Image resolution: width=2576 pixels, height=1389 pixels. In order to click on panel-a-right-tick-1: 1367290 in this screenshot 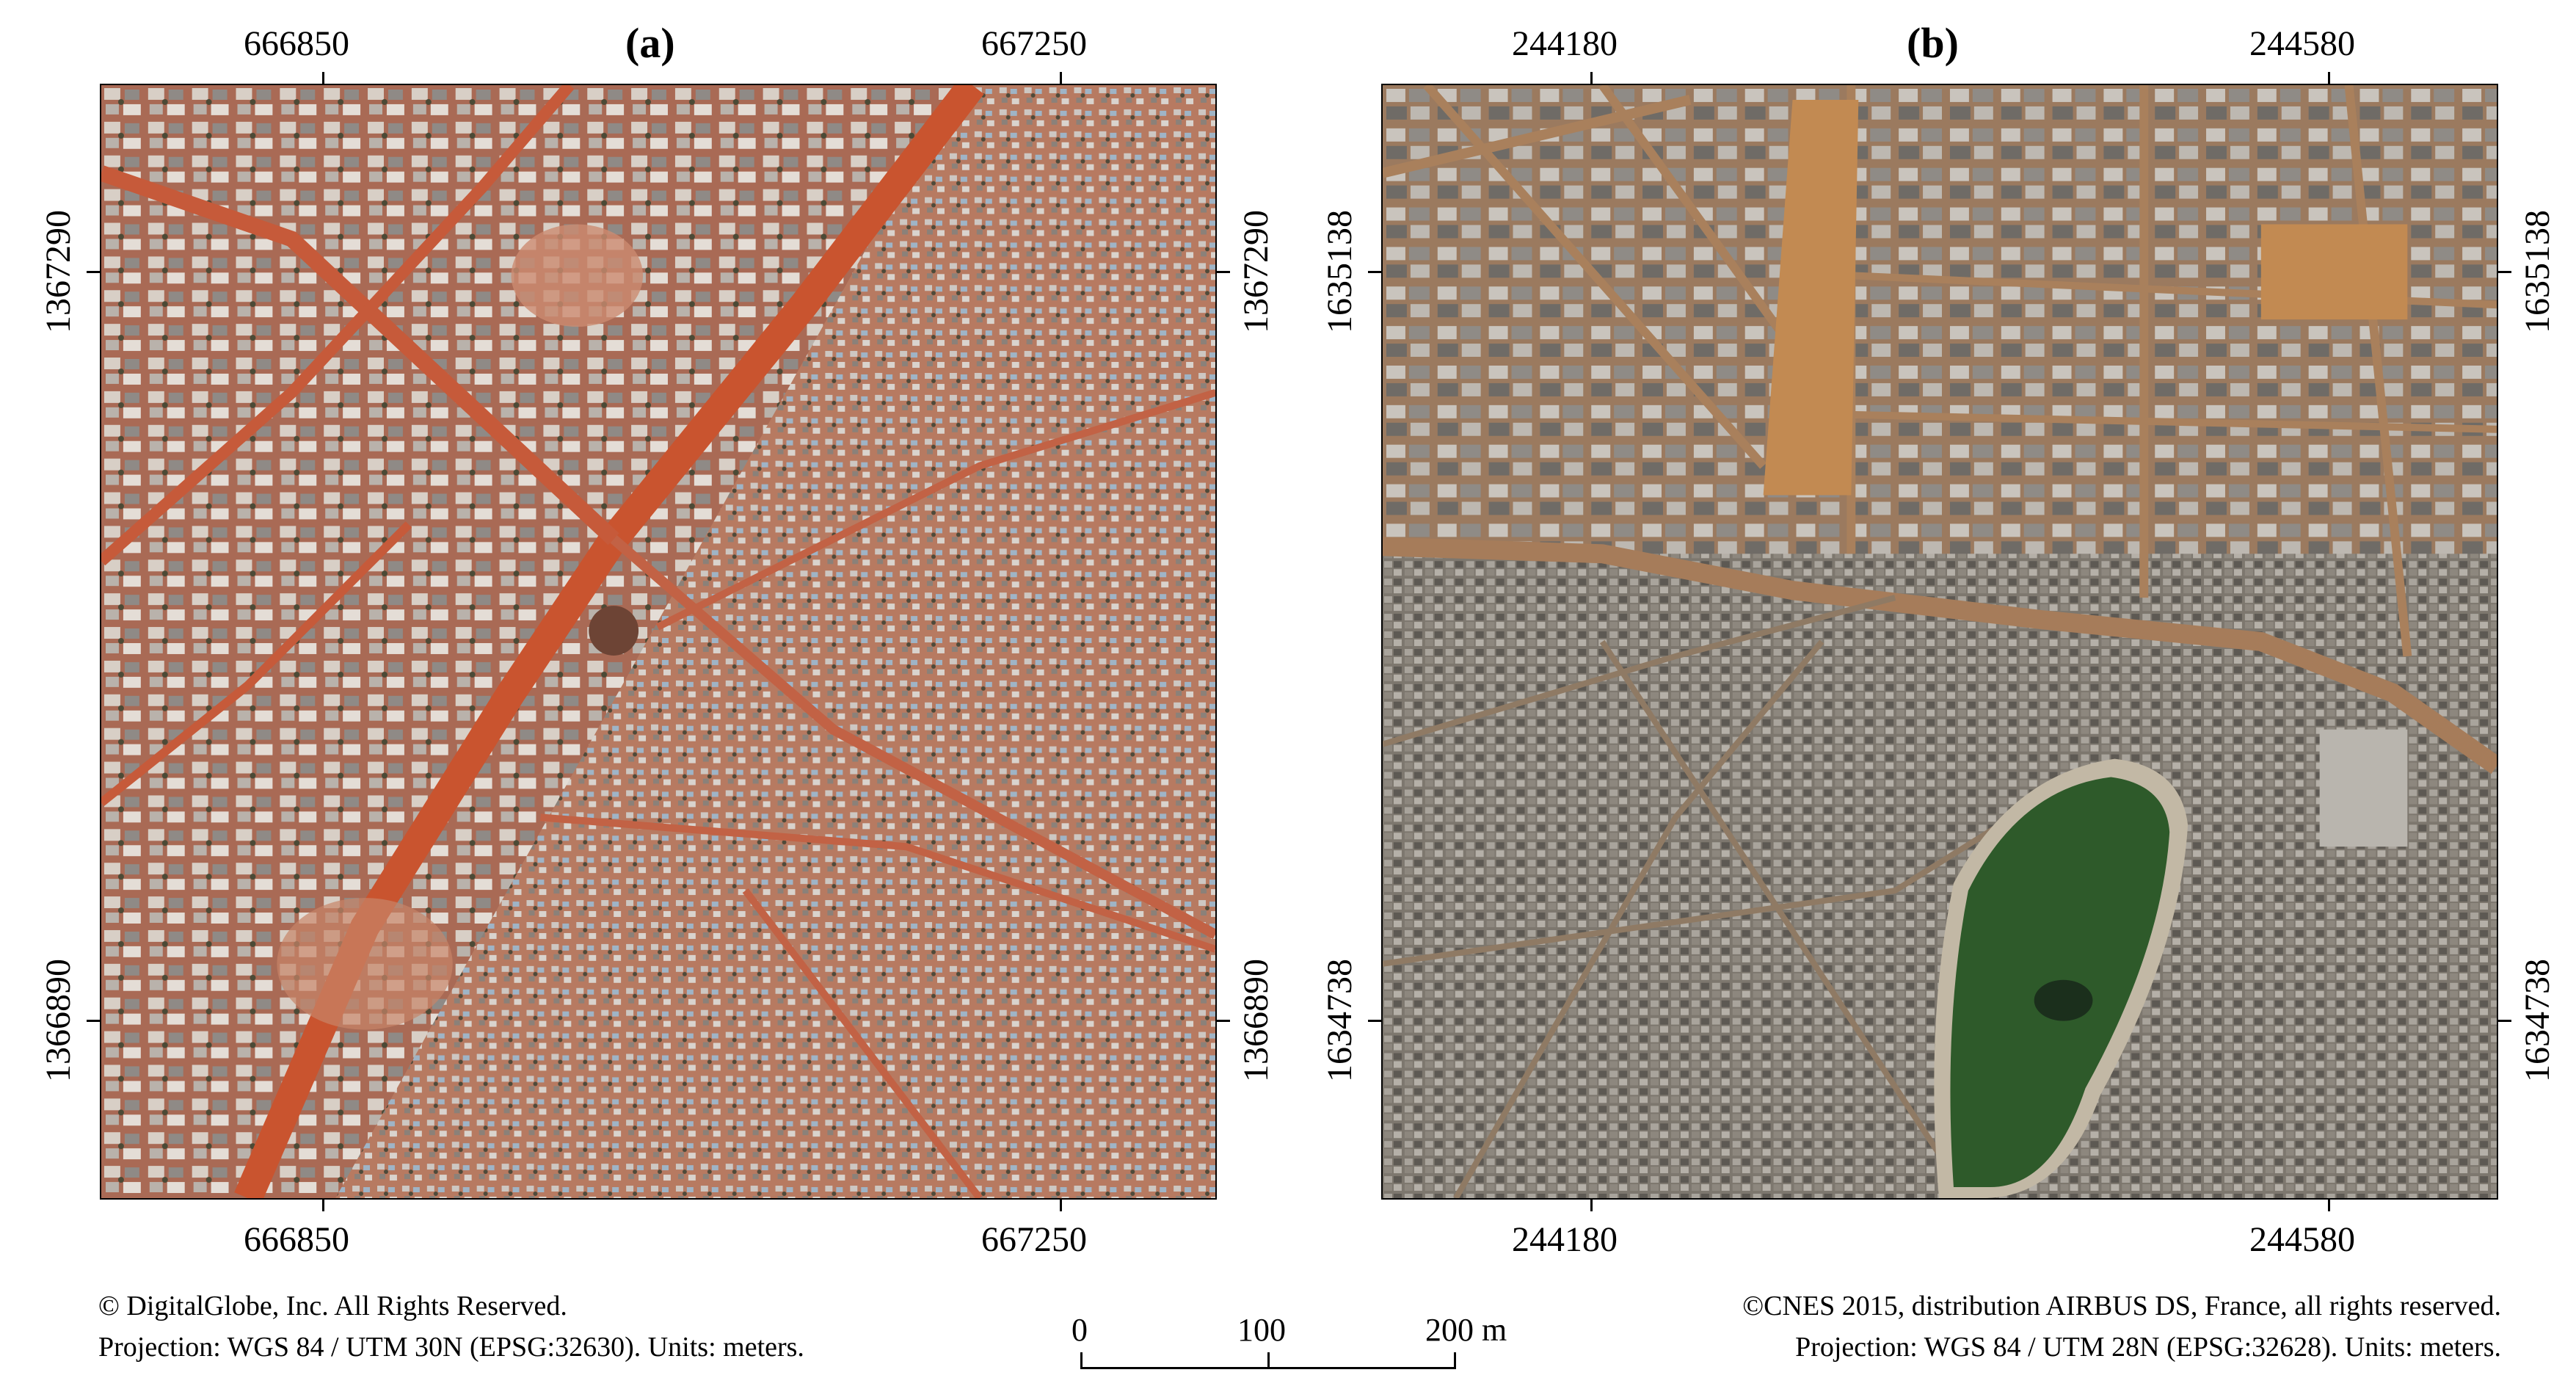, I will do `click(1256, 271)`.